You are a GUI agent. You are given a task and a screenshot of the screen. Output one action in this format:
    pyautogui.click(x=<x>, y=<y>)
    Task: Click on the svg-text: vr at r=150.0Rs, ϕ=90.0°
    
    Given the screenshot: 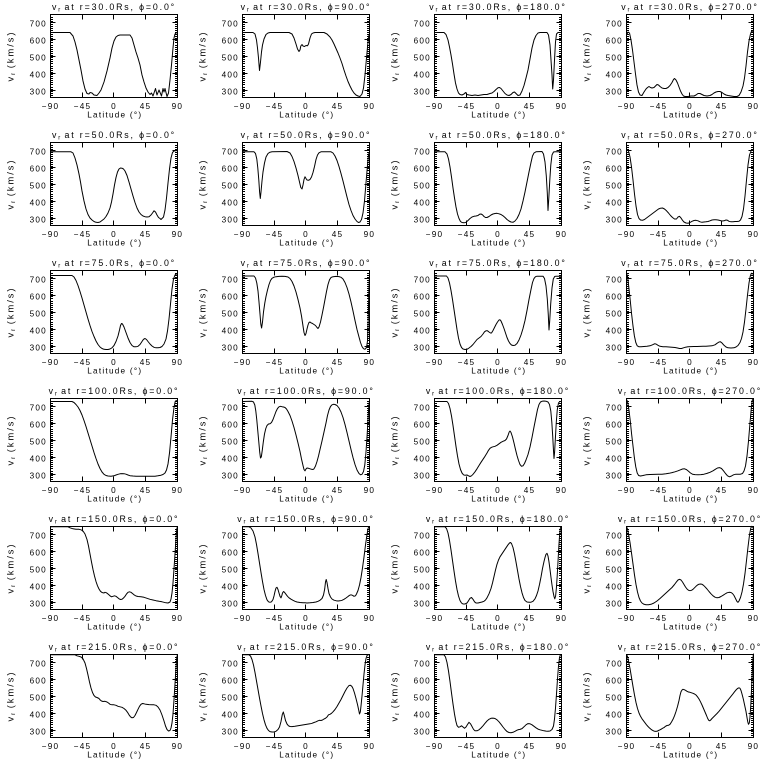 What is the action you would take?
    pyautogui.click(x=306, y=520)
    